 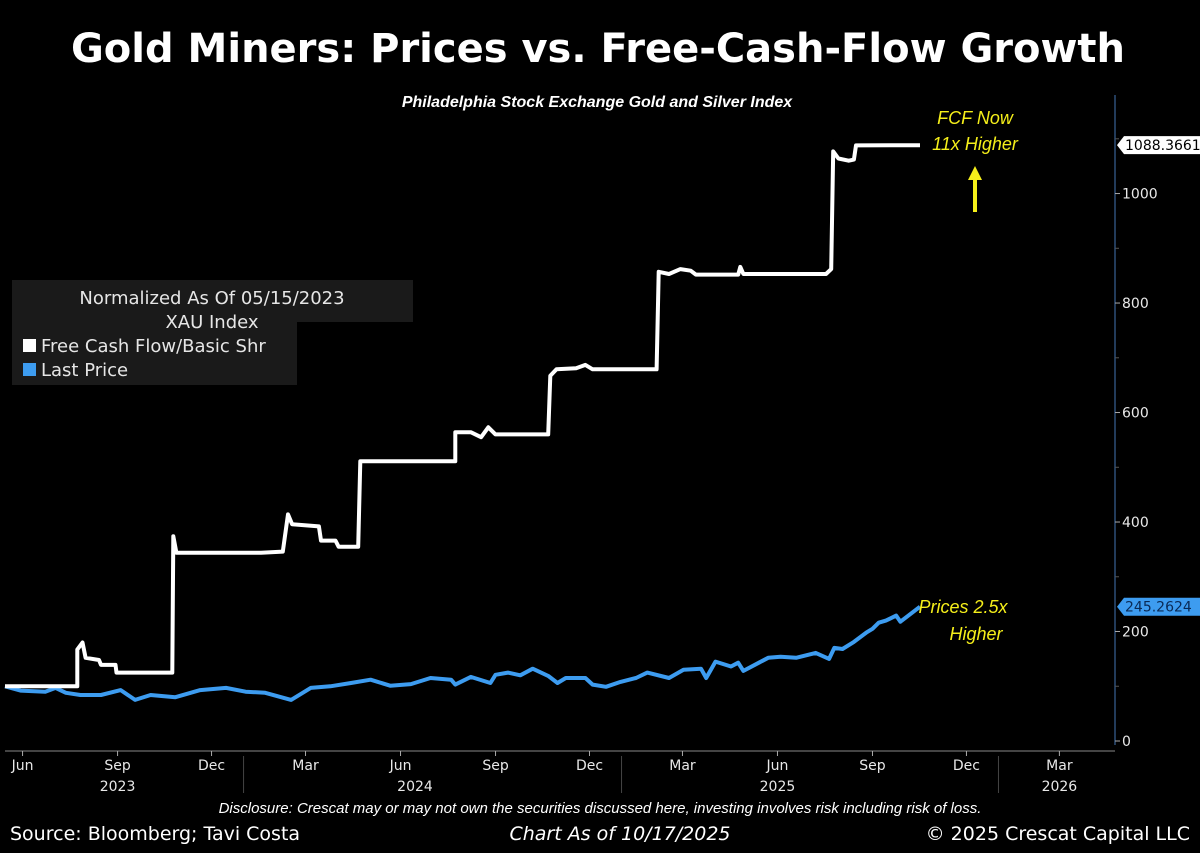 What do you see at coordinates (975, 189) in the screenshot?
I see `up-arrow-icon` at bounding box center [975, 189].